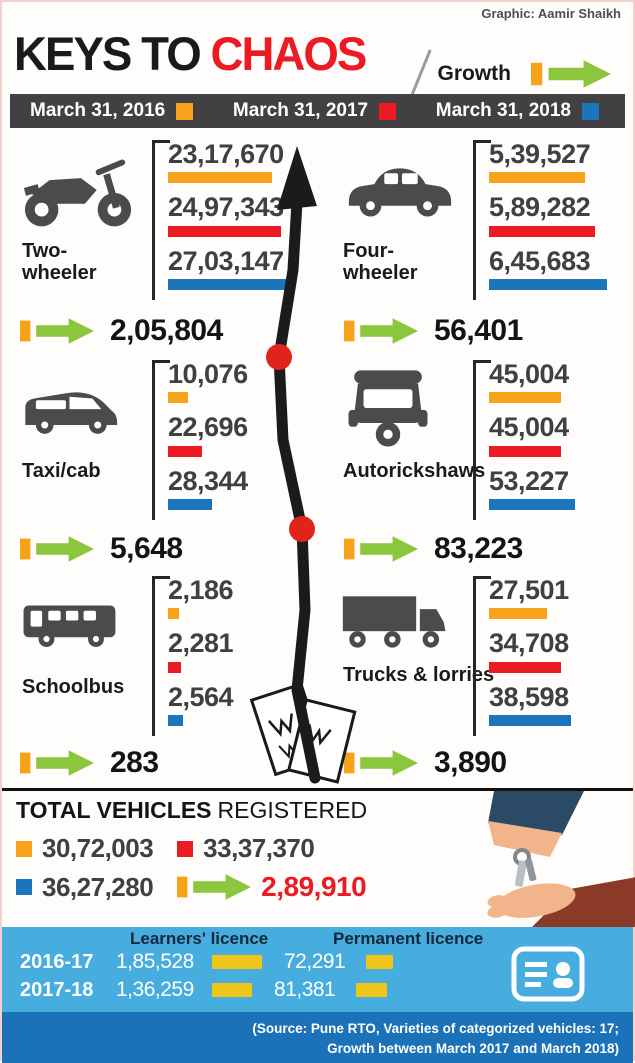 The image size is (635, 1063). What do you see at coordinates (317, 789) in the screenshot?
I see `section-divider` at bounding box center [317, 789].